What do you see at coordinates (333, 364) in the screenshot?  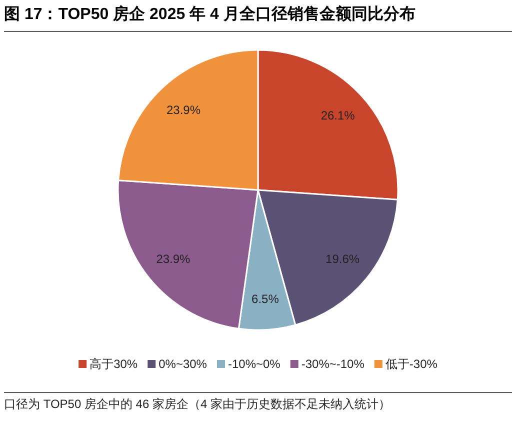 I see `legend-label: -30%~-10%` at bounding box center [333, 364].